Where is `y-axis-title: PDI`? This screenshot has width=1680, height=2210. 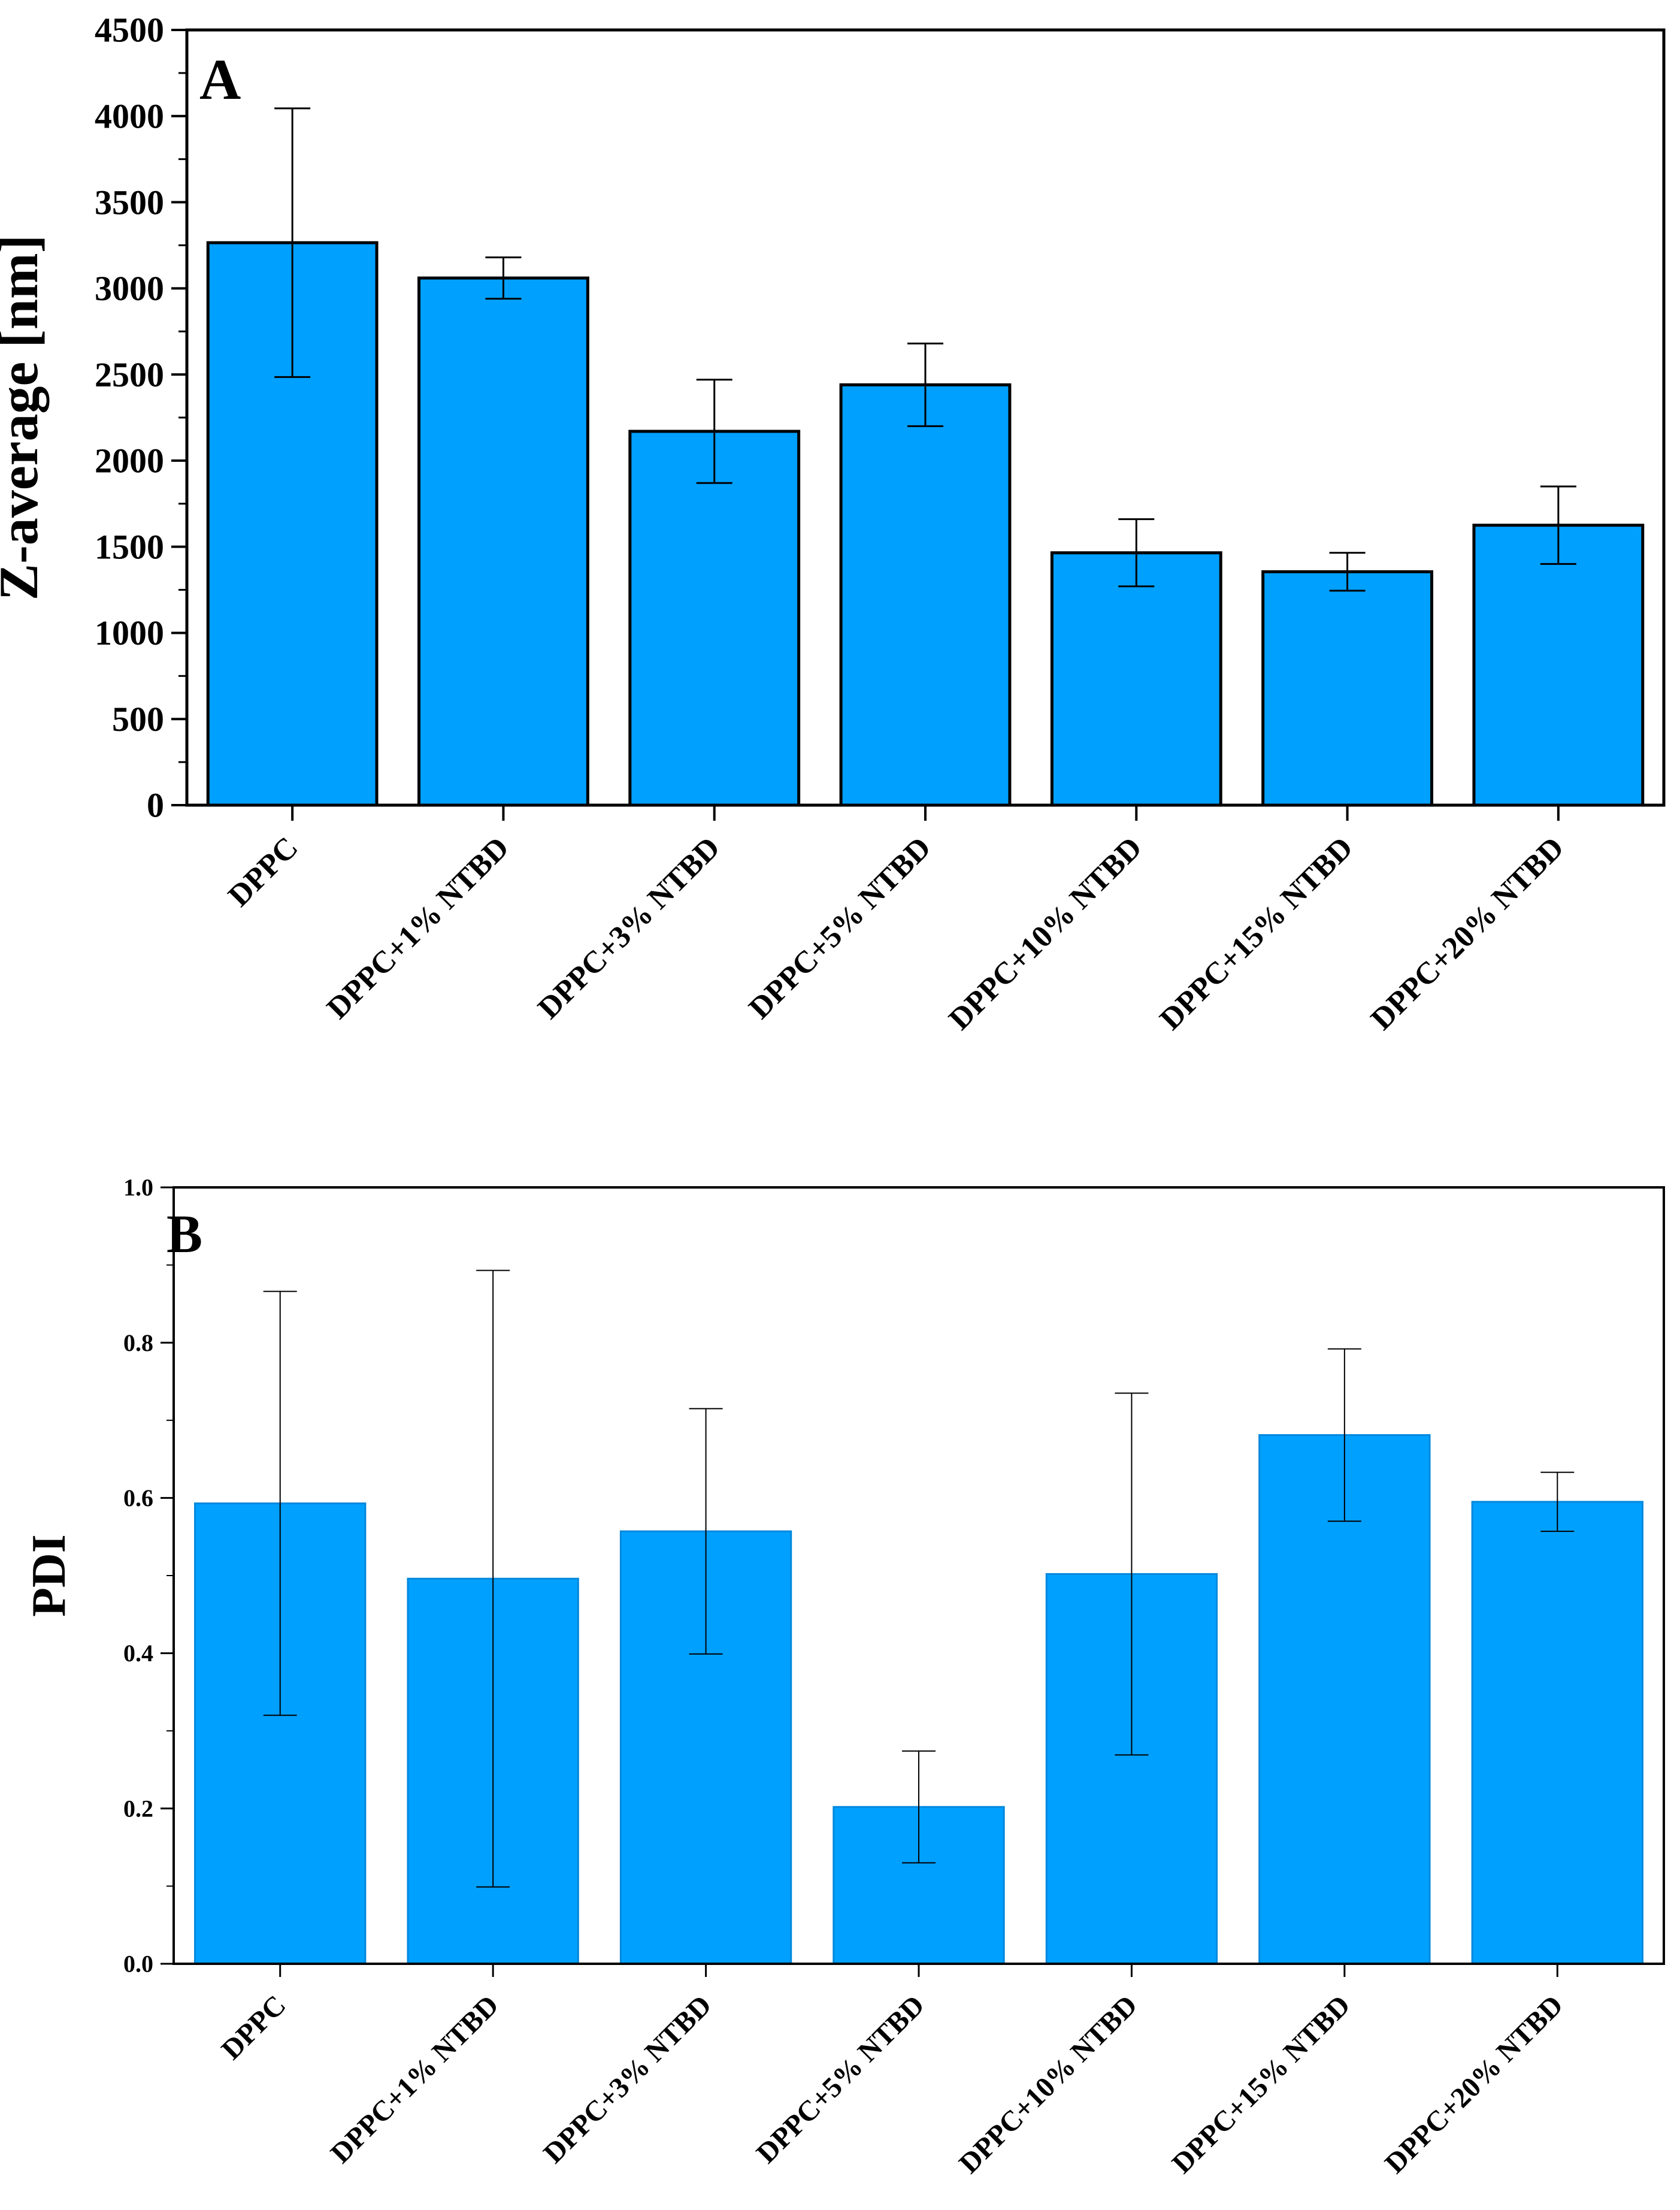 y-axis-title: PDI is located at coordinates (49, 1575).